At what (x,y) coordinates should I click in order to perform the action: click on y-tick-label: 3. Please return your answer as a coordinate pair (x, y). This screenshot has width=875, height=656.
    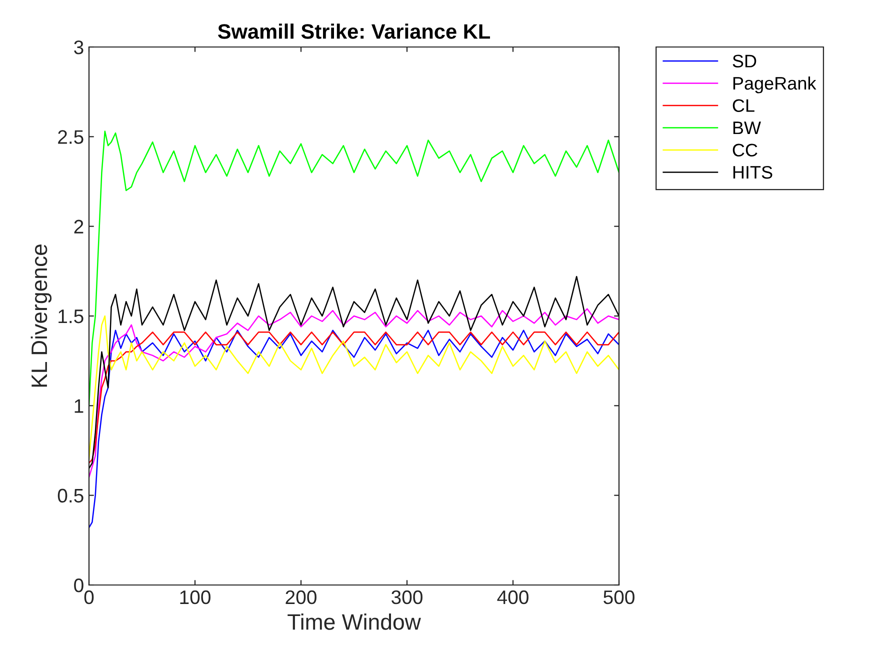
    Looking at the image, I should click on (79, 47).